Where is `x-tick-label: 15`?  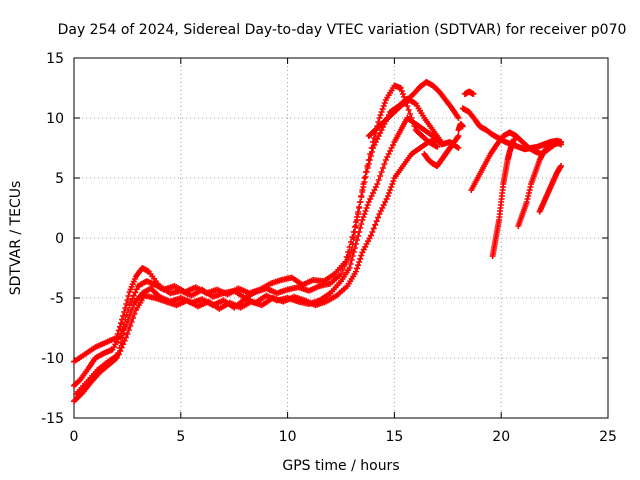 x-tick-label: 15 is located at coordinates (394, 437).